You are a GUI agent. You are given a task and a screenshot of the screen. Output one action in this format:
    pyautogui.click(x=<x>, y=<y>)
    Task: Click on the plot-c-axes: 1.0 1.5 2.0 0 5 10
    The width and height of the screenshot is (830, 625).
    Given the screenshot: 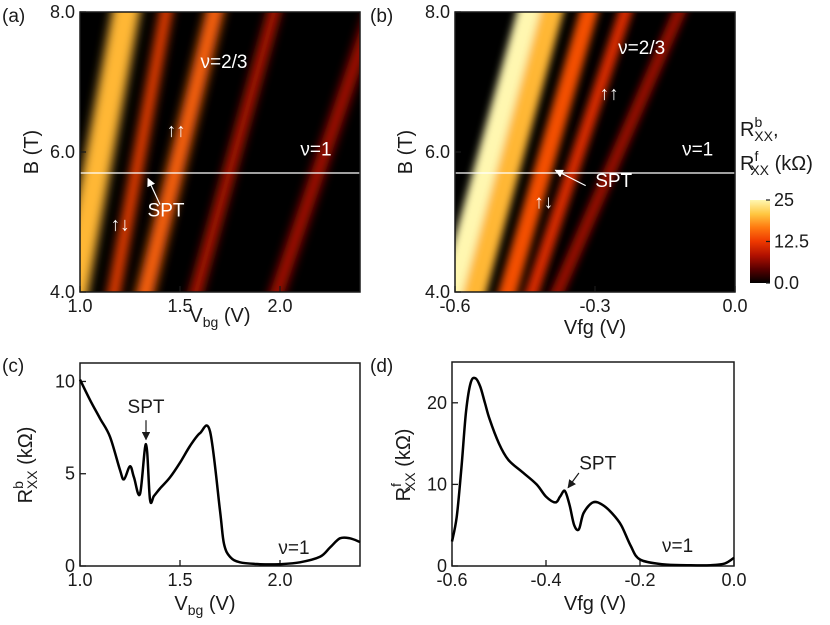 What is the action you would take?
    pyautogui.click(x=174, y=480)
    